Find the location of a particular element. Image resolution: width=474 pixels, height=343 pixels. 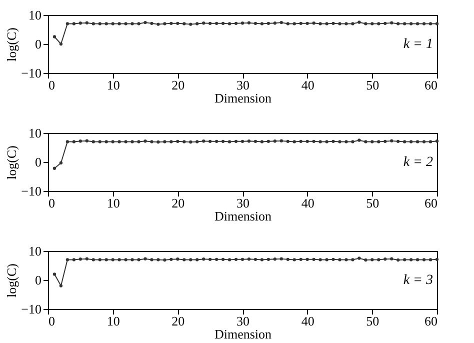

x-tick-label: 60 is located at coordinates (431, 203).